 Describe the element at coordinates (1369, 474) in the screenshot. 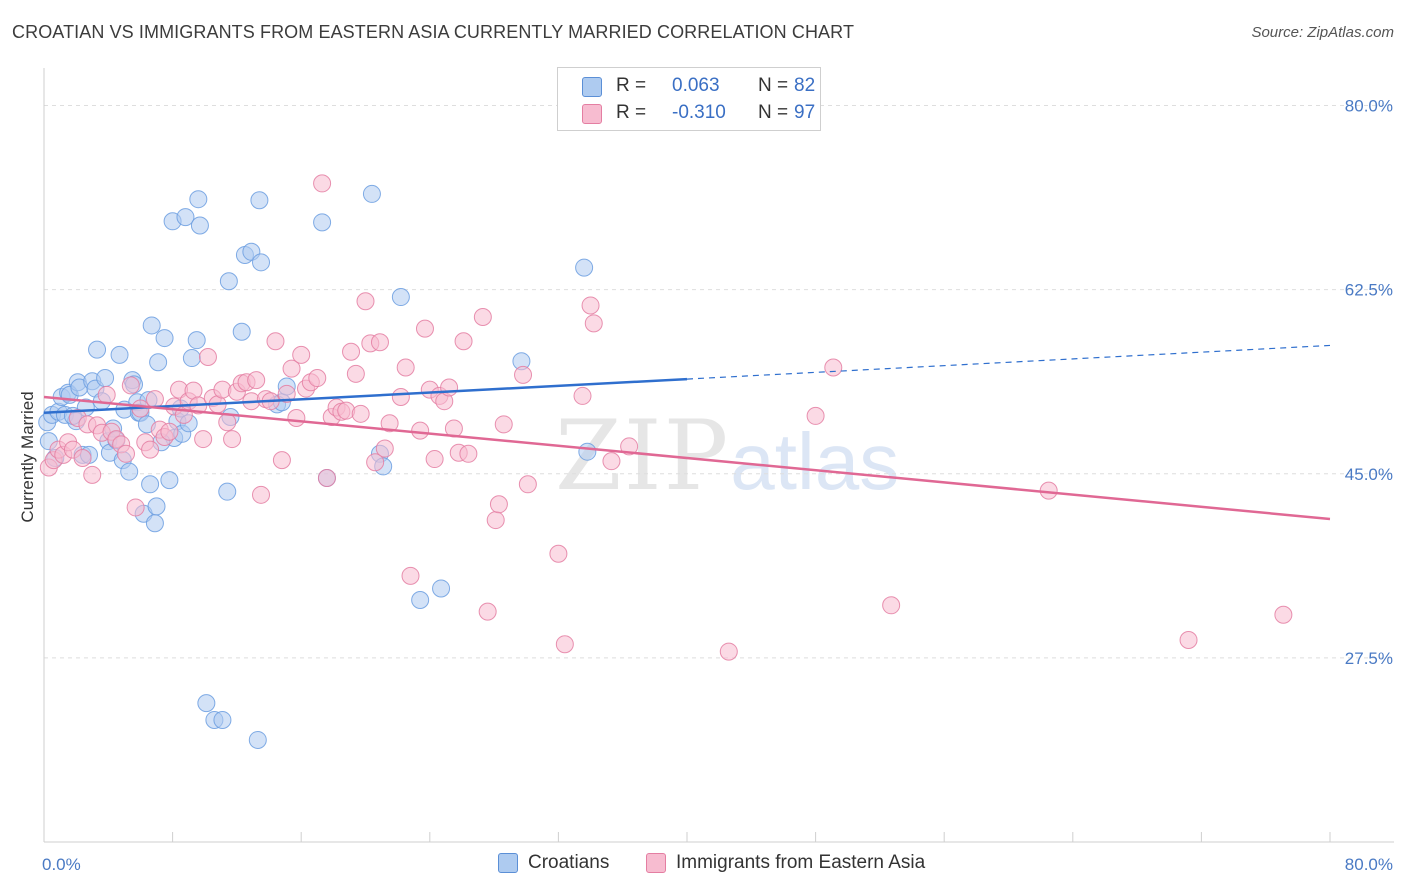

I see `y-tick-label: 45.0%` at that location.